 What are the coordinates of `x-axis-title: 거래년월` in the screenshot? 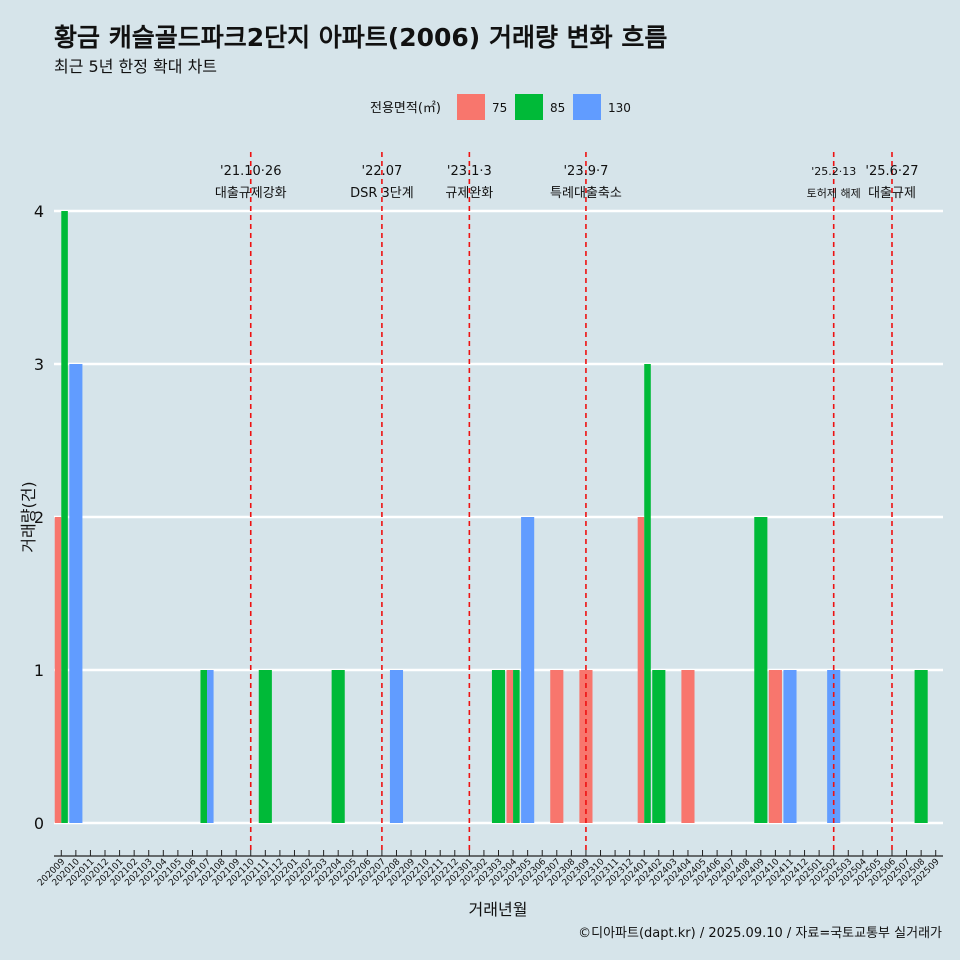 It's located at (498, 909).